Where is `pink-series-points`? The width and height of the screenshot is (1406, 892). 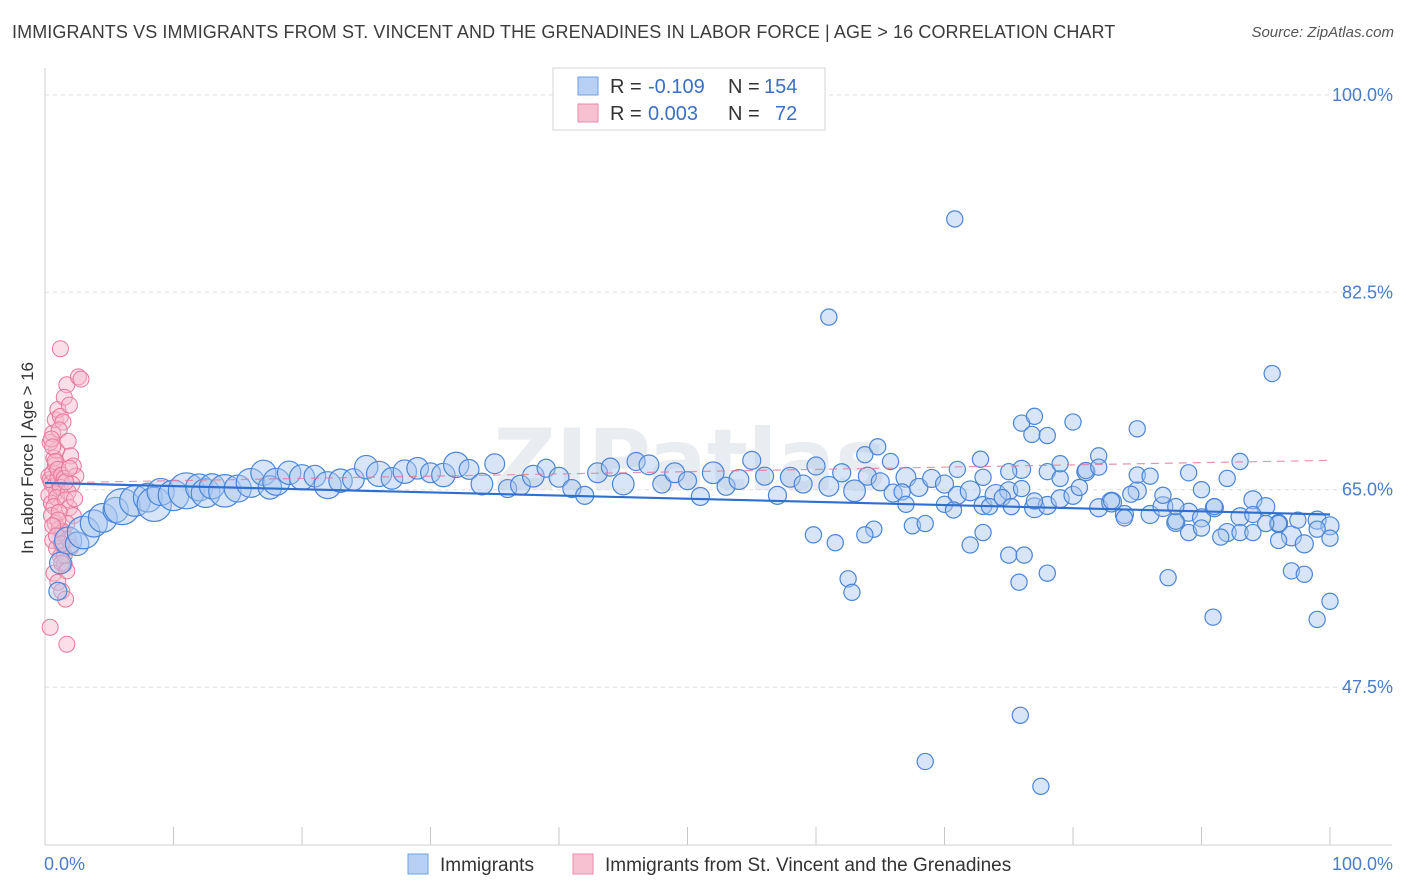
pink-series-points is located at coordinates (65, 496).